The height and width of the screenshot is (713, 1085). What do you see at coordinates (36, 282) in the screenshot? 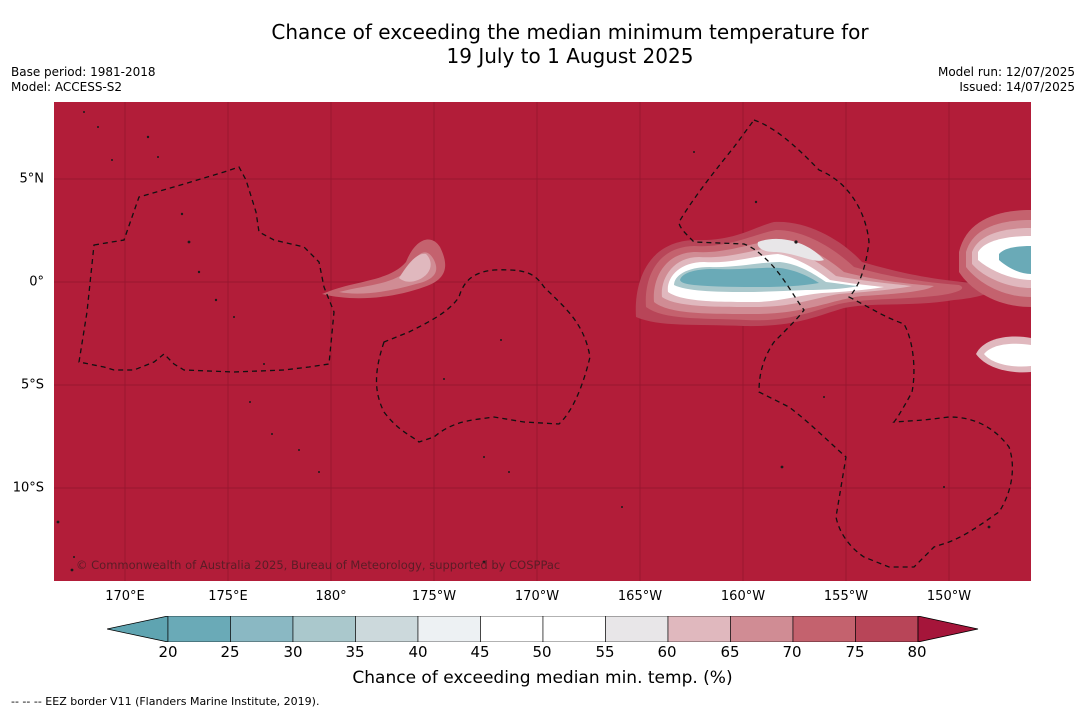
I see `y-tick-label: 0°` at bounding box center [36, 282].